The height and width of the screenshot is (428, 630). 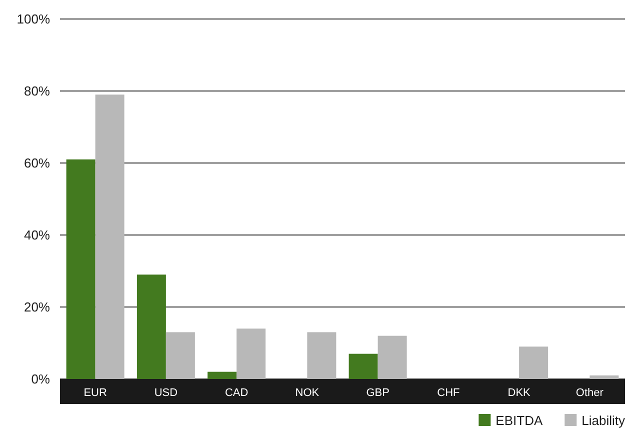 I want to click on legend-label: Liability, so click(x=604, y=420).